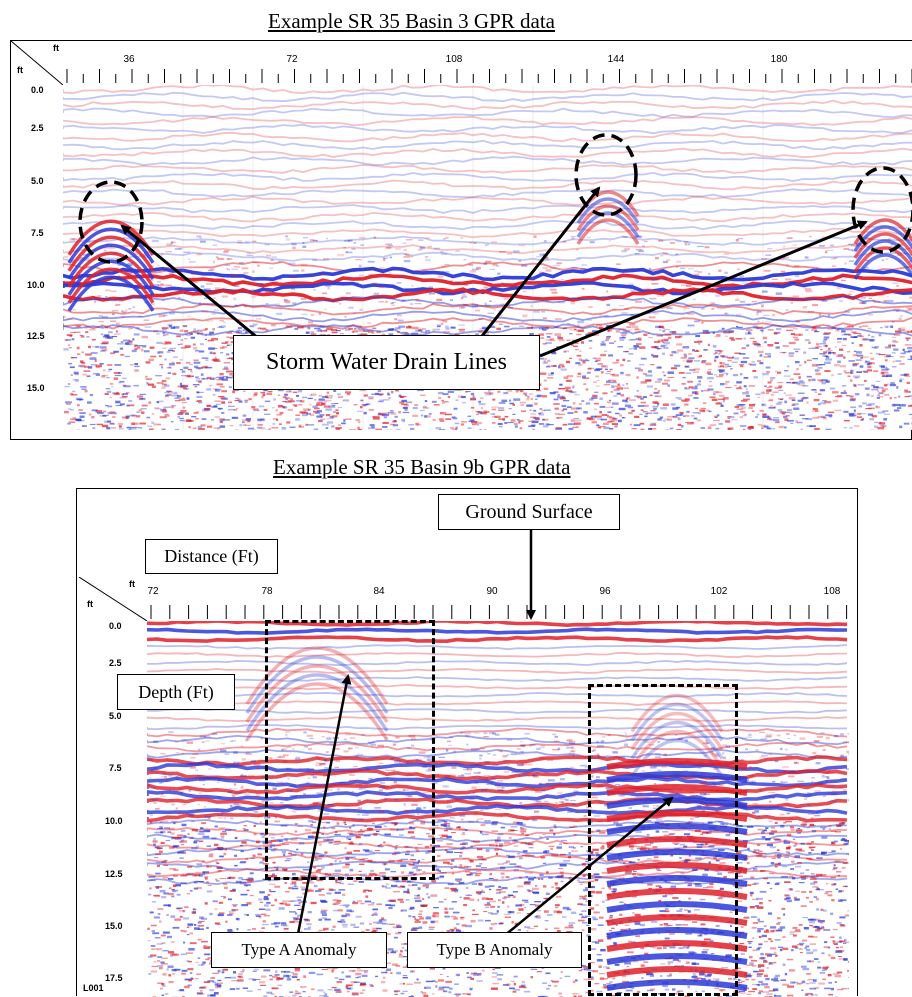 The image size is (912, 997). Describe the element at coordinates (115, 626) in the screenshot. I see `figure2-depth-tick: 0.0` at that location.